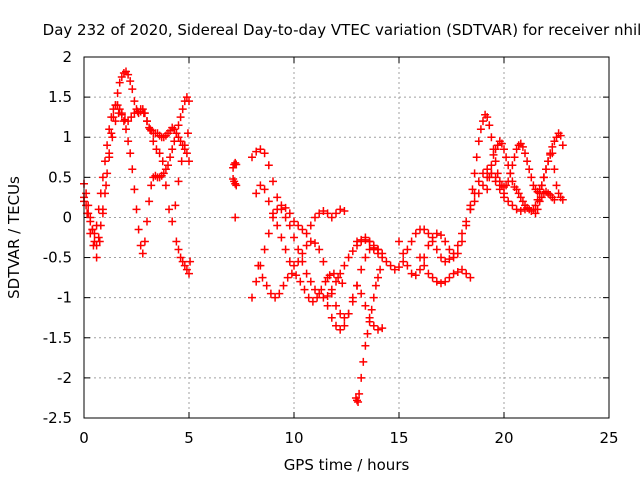 The image size is (640, 484). I want to click on series-arc-q, so click(545, 202).